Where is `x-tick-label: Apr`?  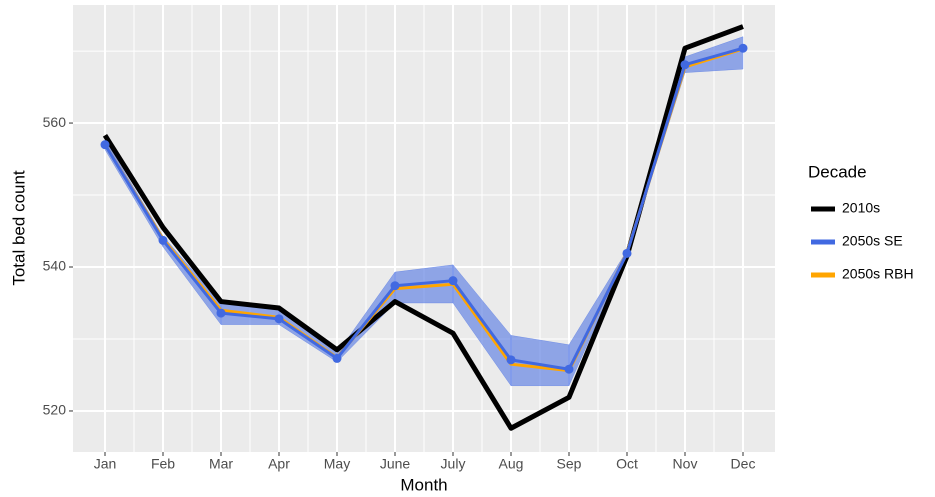
x-tick-label: Apr is located at coordinates (279, 464).